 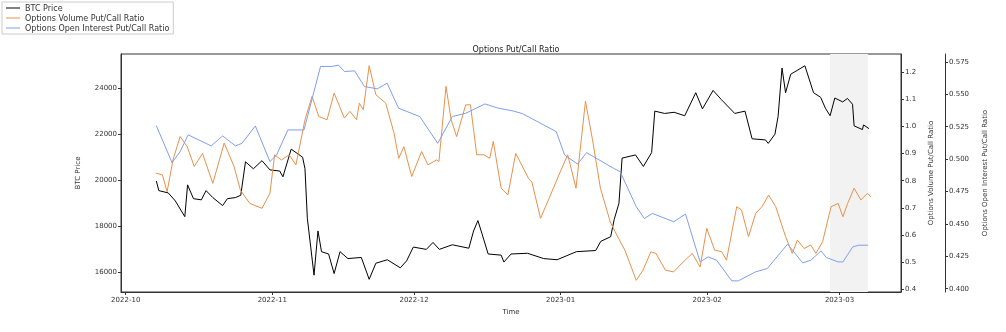 I want to click on legend-label: Options Open Interest Put/Call Ratio, so click(x=97, y=28).